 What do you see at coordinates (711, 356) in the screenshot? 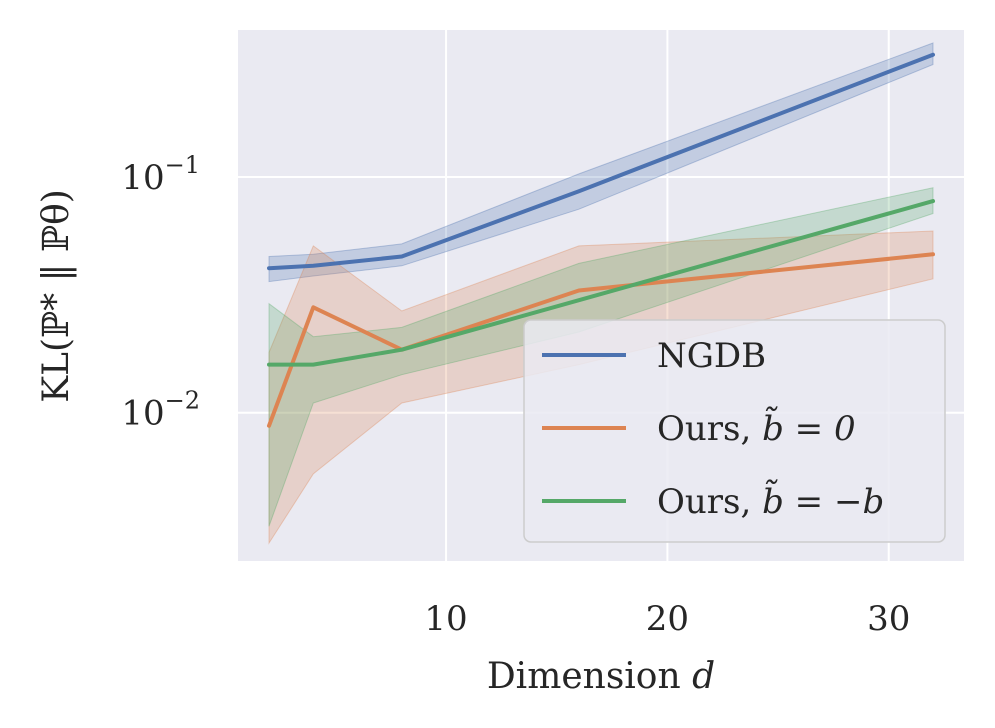
I see `legend-label-0: NGDB` at bounding box center [711, 356].